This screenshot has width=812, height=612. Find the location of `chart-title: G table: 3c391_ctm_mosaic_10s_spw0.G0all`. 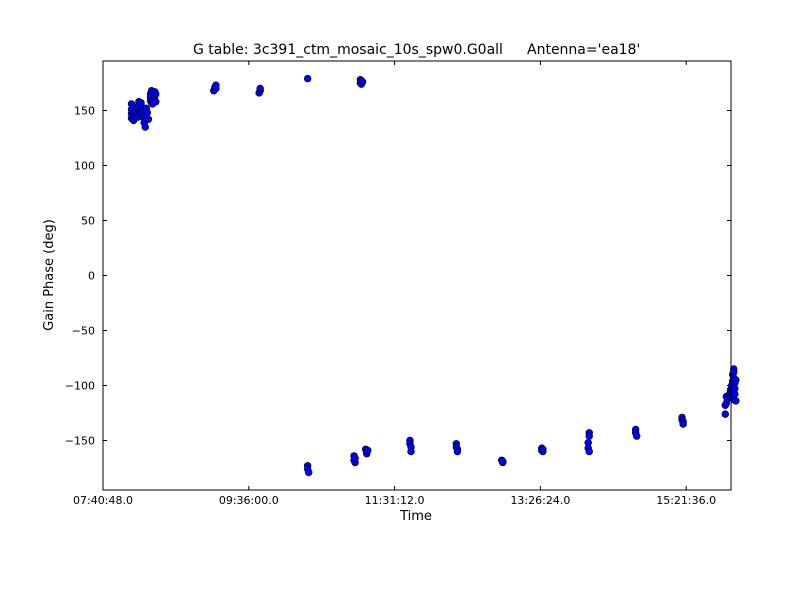

chart-title: G table: 3c391_ctm_mosaic_10s_spw0.G0all is located at coordinates (348, 50).